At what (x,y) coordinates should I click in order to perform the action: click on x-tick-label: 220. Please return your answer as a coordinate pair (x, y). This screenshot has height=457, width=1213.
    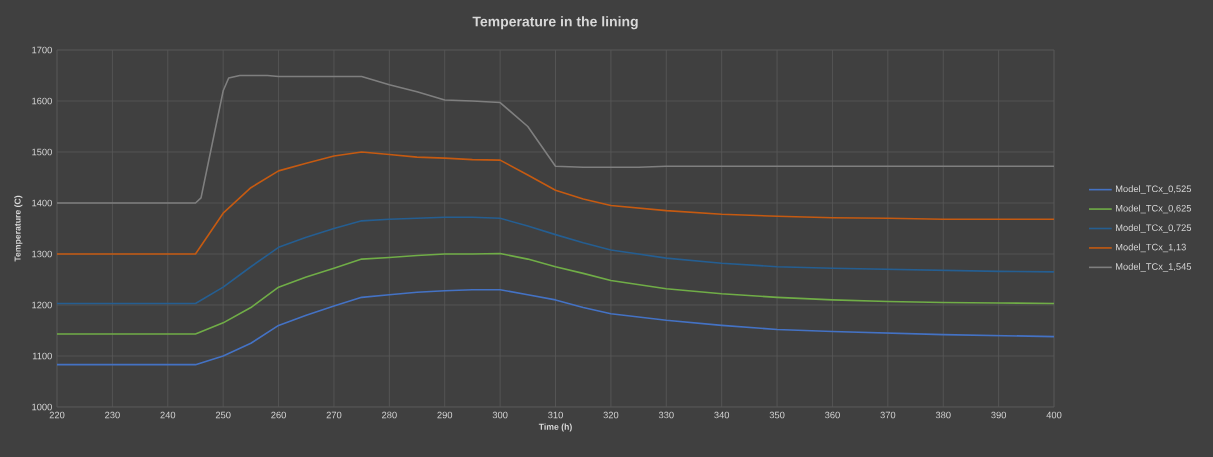
    Looking at the image, I should click on (57, 415).